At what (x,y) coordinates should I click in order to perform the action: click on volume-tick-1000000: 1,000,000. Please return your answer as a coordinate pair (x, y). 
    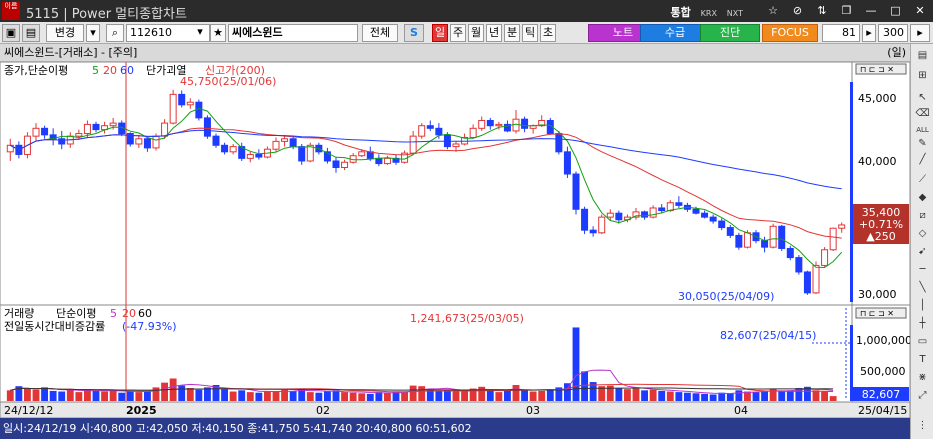
    Looking at the image, I should click on (883, 340).